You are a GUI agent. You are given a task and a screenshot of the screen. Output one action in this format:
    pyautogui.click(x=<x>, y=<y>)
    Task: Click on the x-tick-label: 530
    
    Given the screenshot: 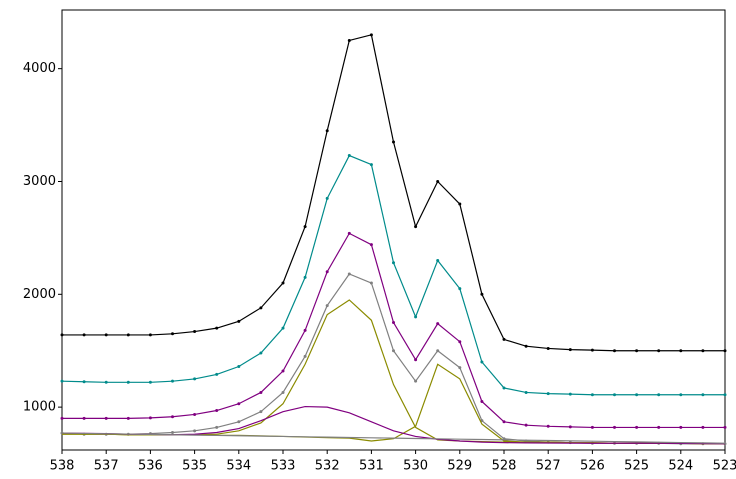 What is the action you would take?
    pyautogui.click(x=415, y=466)
    